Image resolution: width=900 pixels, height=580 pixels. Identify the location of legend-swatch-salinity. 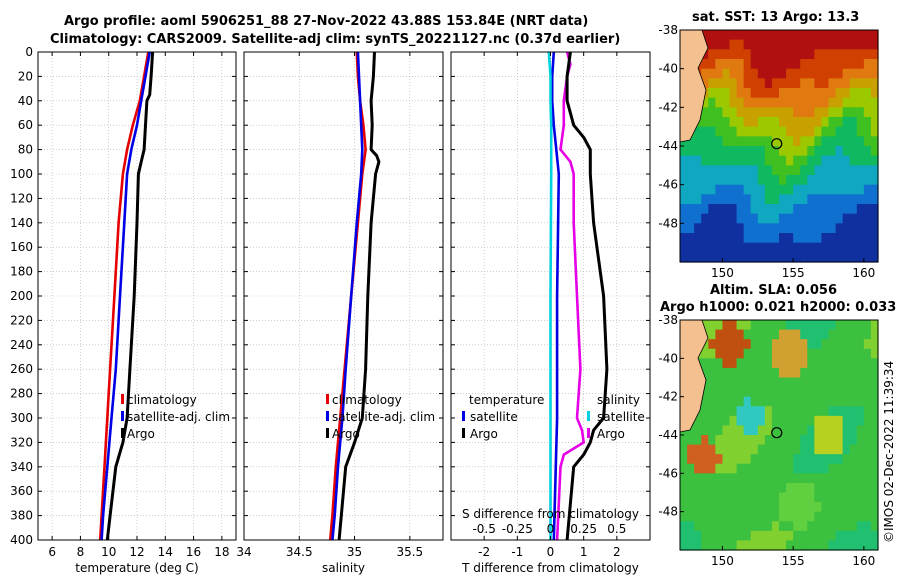
(327, 433).